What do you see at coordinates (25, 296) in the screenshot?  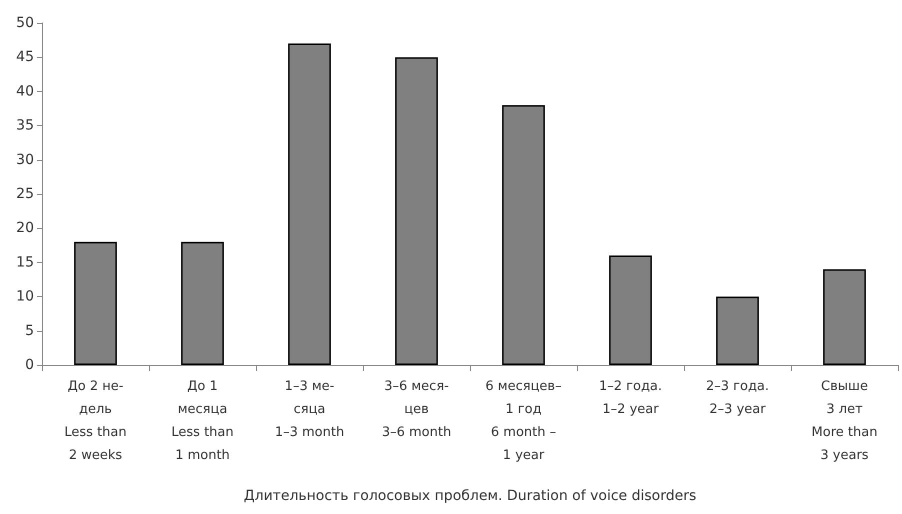 I see `y-tick-label: 10` at bounding box center [25, 296].